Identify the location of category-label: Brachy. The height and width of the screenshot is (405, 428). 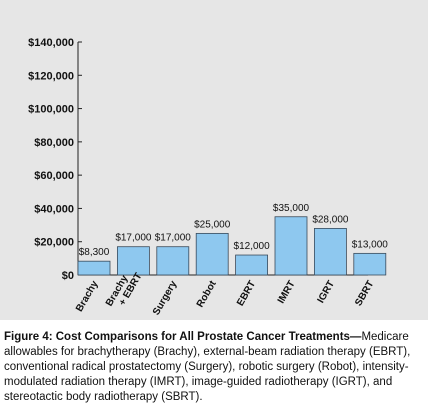
(87, 296).